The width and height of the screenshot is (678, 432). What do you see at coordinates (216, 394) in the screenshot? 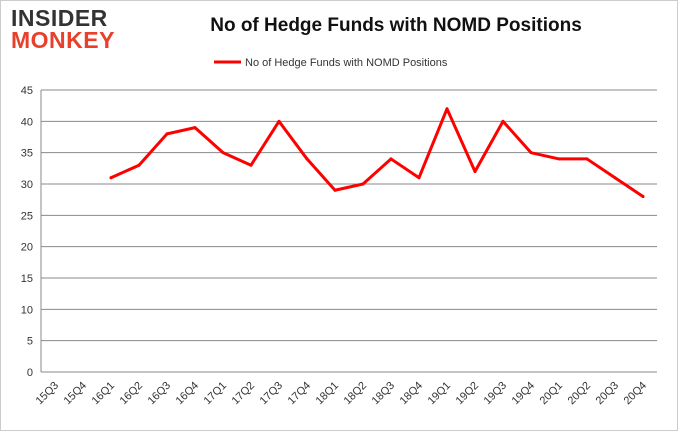
I see `x-tick-label: 17Q1` at bounding box center [216, 394].